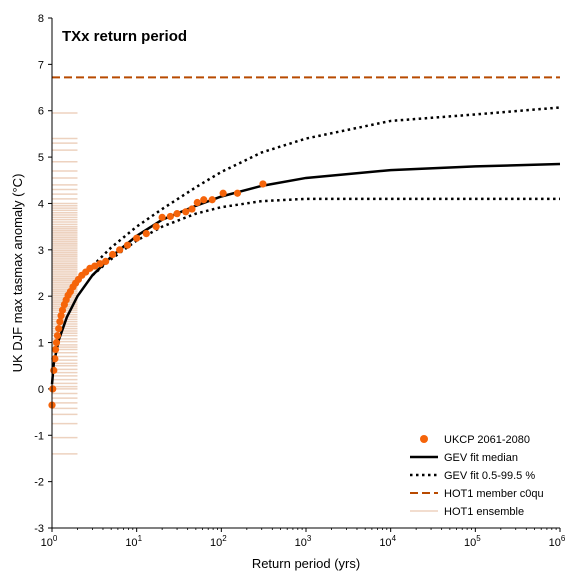 The image size is (584, 584). What do you see at coordinates (157, 294) in the screenshot?
I see `ukcp-points` at bounding box center [157, 294].